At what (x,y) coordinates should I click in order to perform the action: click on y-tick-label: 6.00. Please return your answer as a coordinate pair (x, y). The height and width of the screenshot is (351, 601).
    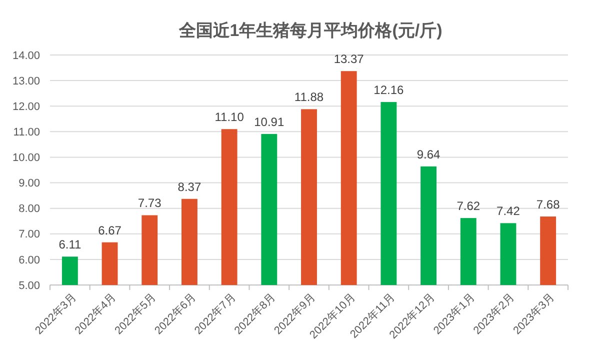
    Looking at the image, I should click on (29, 260).